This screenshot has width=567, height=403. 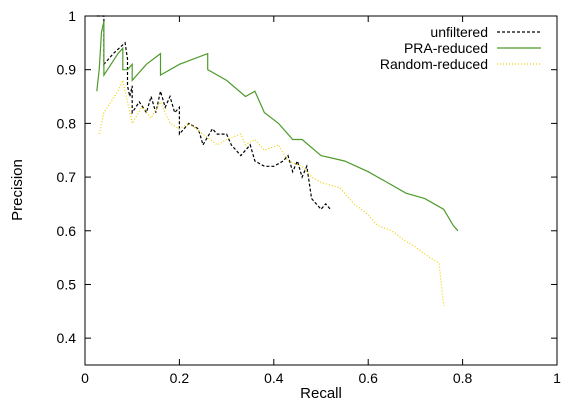 What do you see at coordinates (72, 16) in the screenshot?
I see `y-tick-label: 1` at bounding box center [72, 16].